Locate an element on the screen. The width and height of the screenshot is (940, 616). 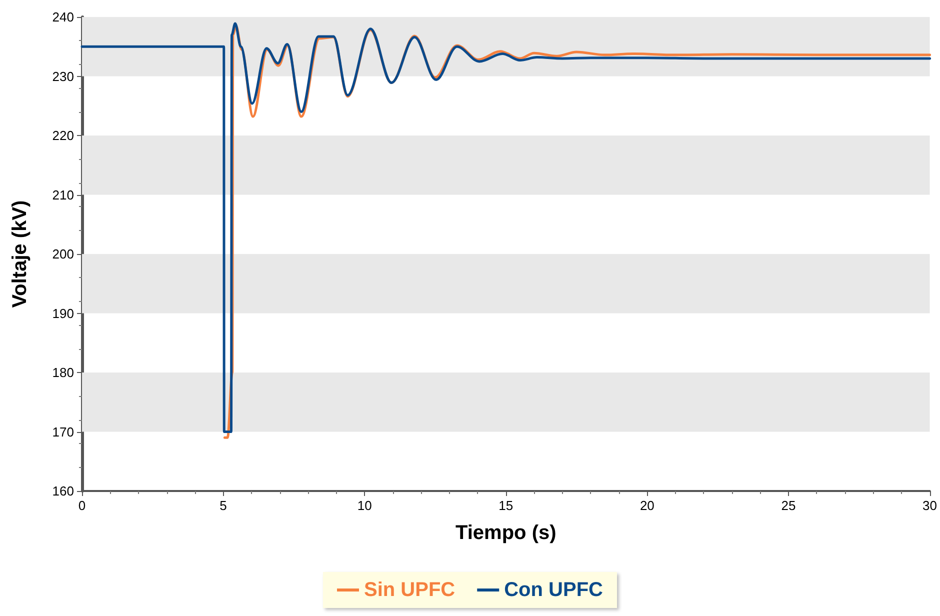
y-tick-label: 210 is located at coordinates (63, 194).